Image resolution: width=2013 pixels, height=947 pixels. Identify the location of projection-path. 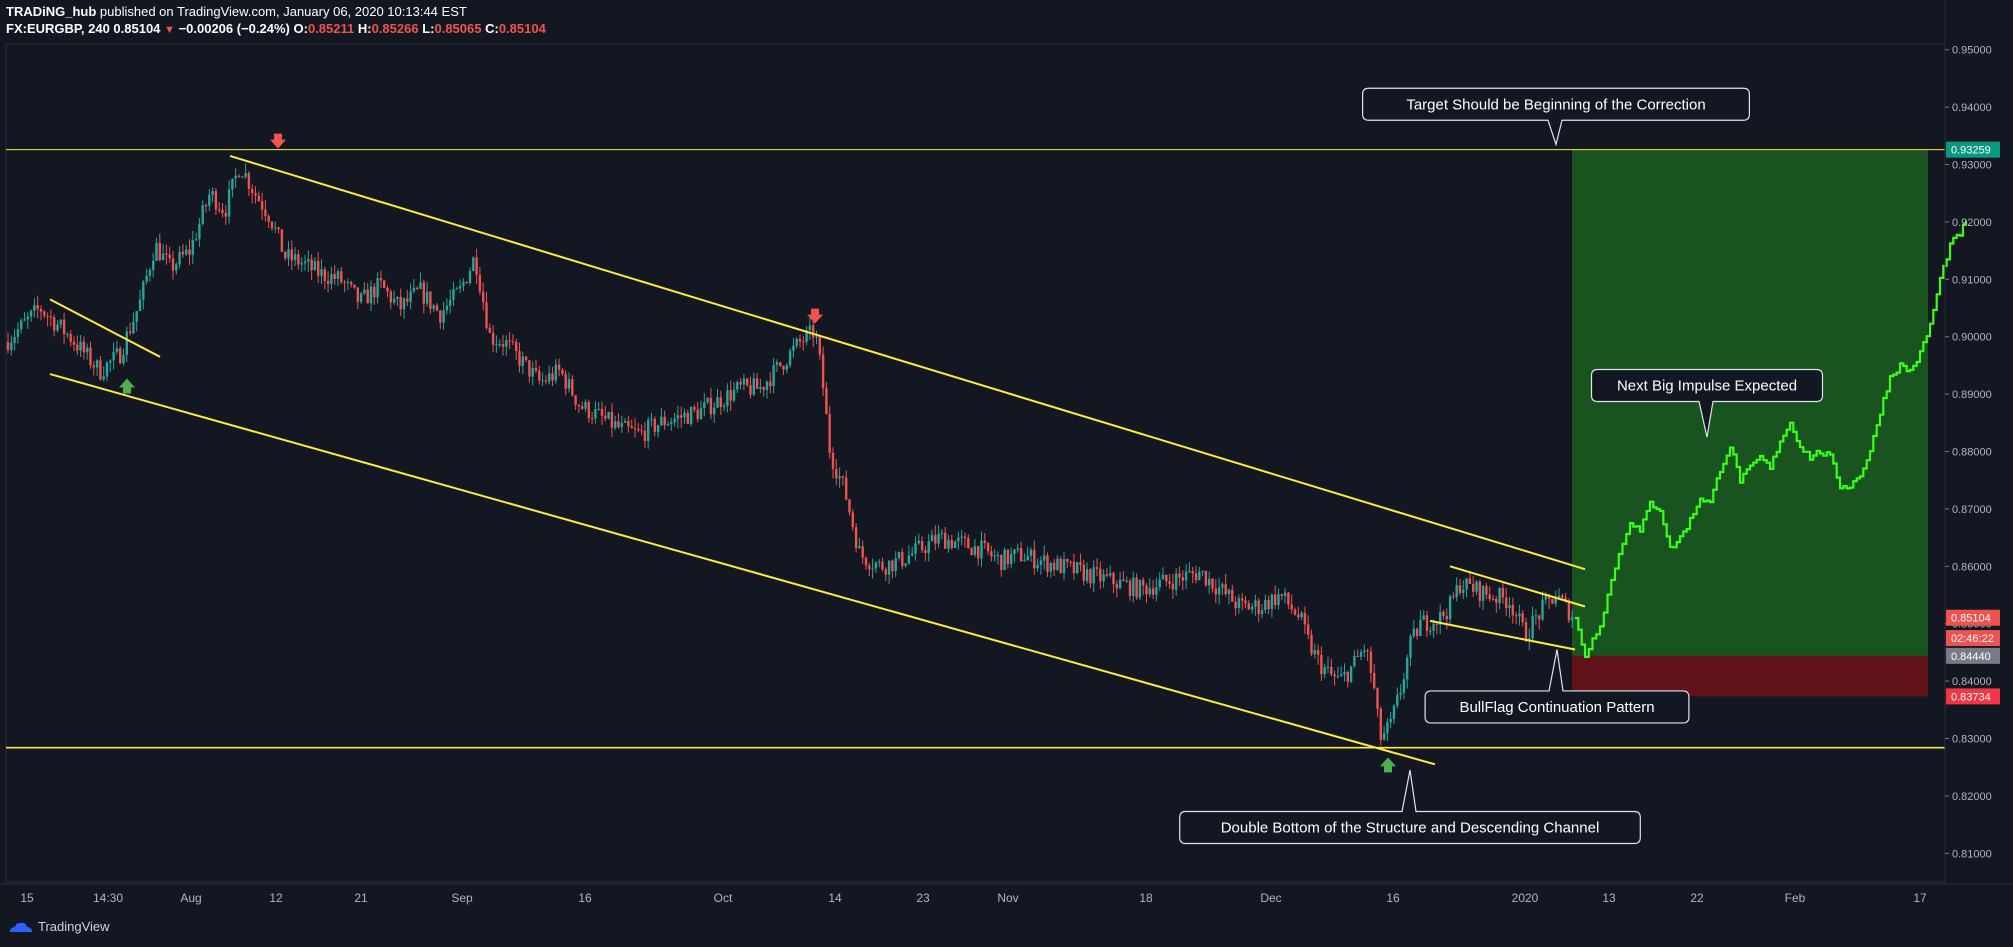
(1771, 439).